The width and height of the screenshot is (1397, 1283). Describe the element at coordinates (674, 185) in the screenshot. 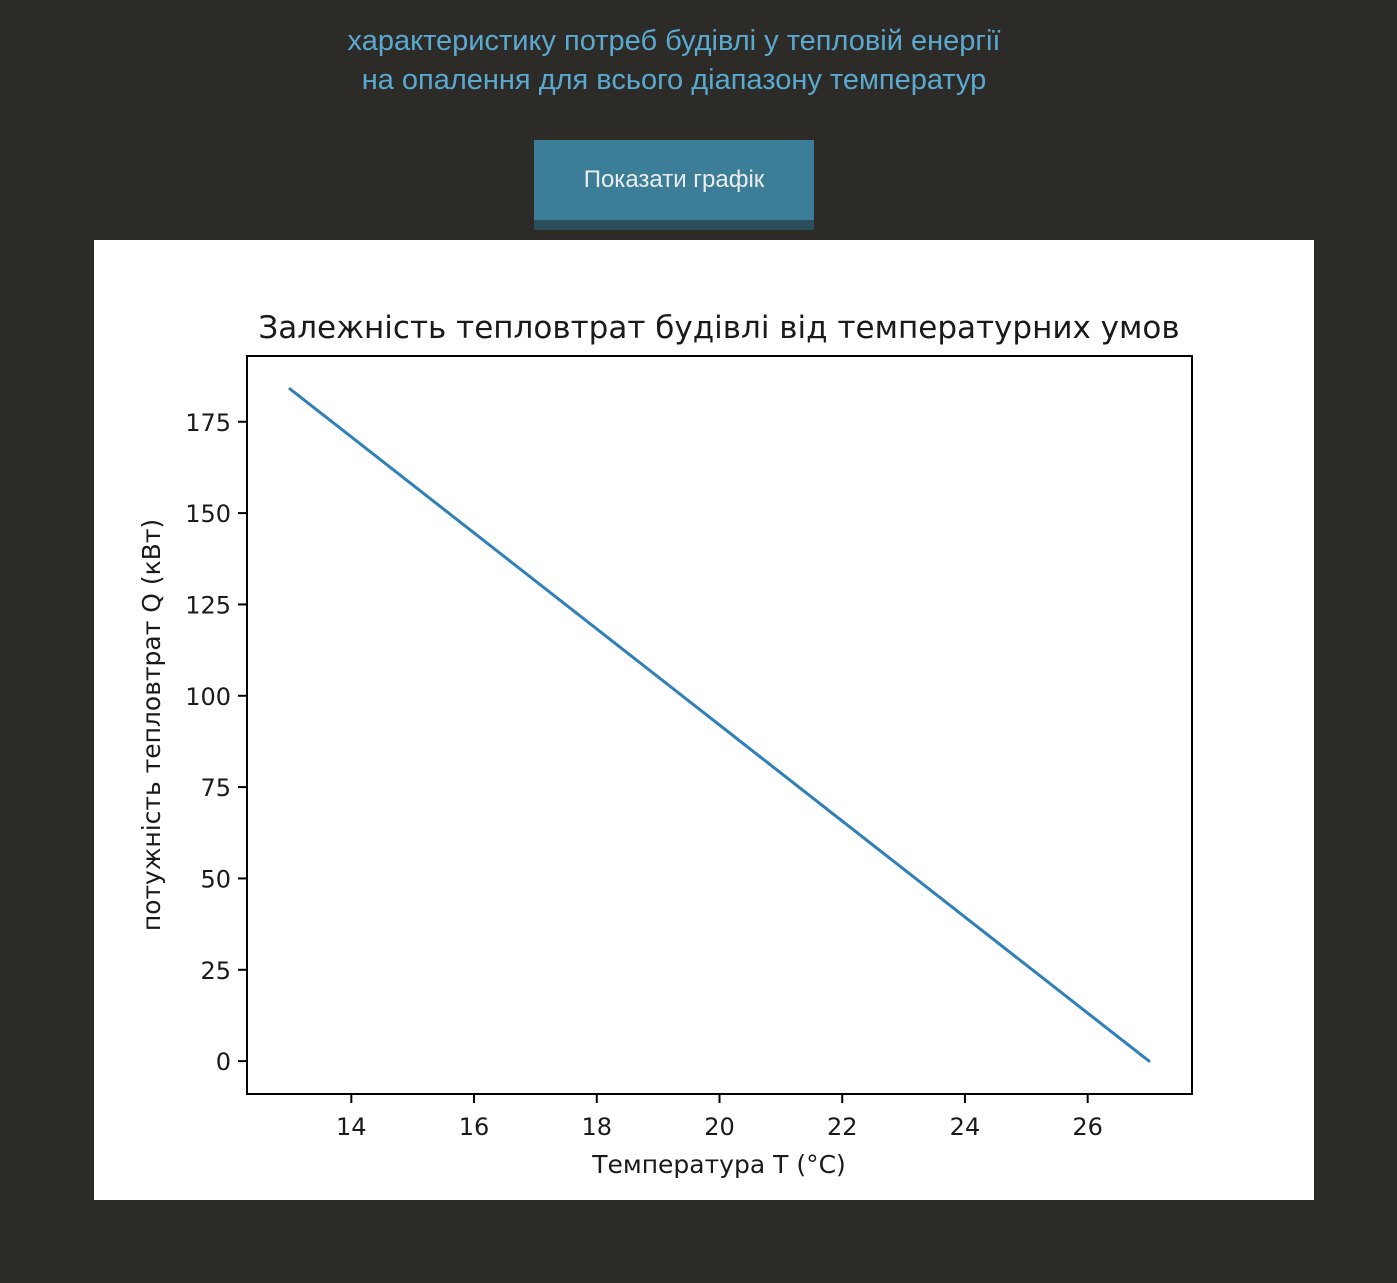

I see `show-chart-button: Показати графік` at that location.